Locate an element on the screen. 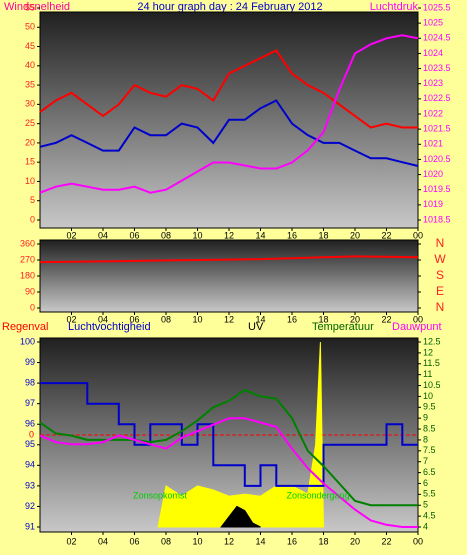  y2-tick-label: 1024.5 is located at coordinates (437, 38).